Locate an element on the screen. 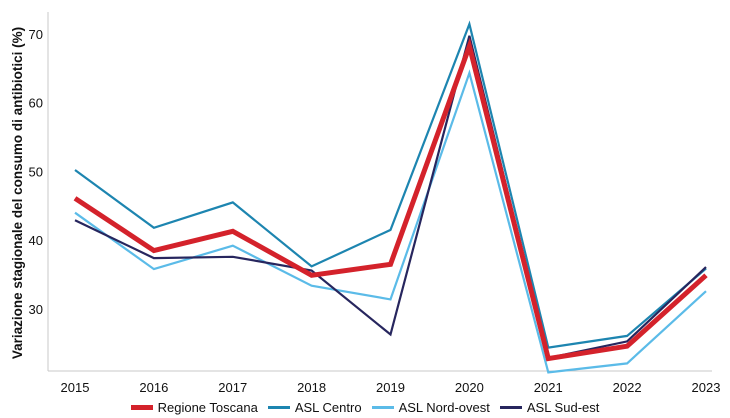  y-tick-label: 50 is located at coordinates (36, 171).